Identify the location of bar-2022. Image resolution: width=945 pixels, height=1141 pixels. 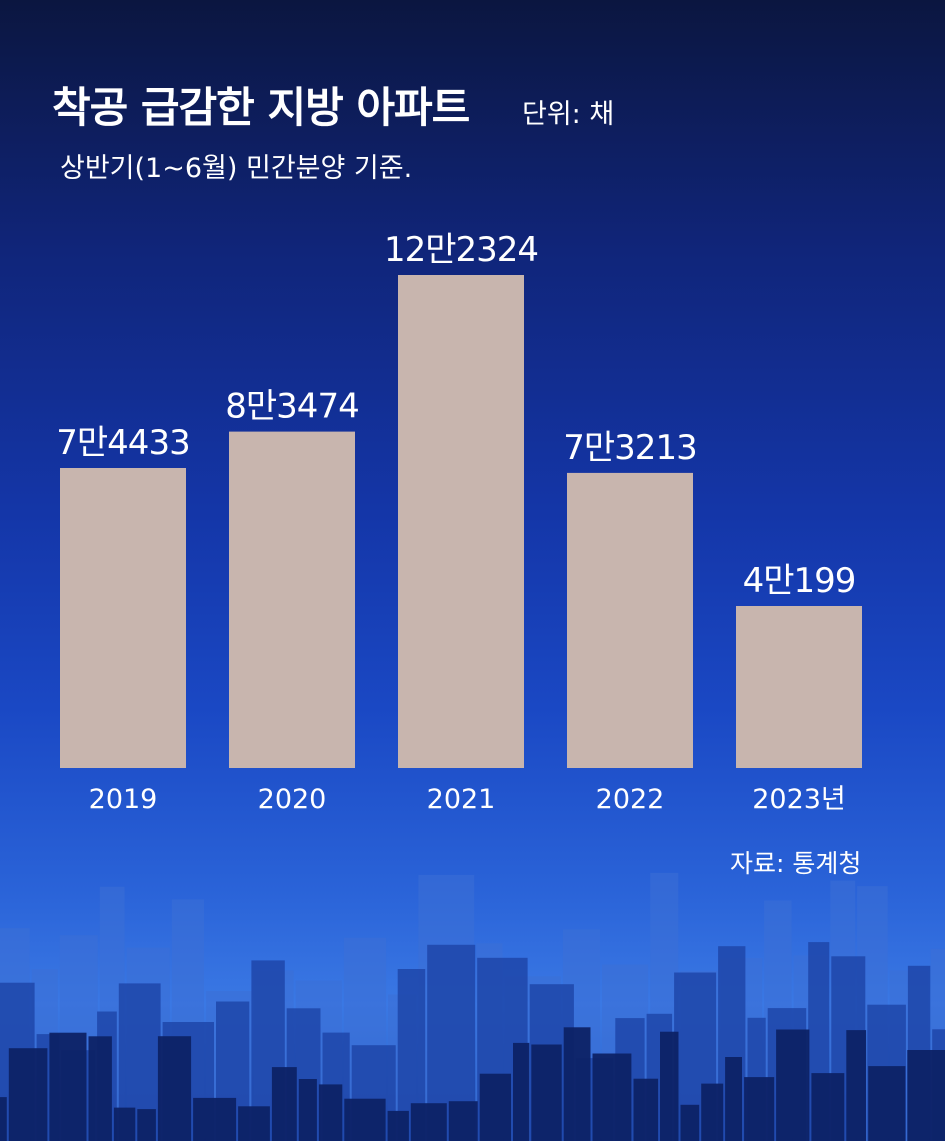
(630, 620).